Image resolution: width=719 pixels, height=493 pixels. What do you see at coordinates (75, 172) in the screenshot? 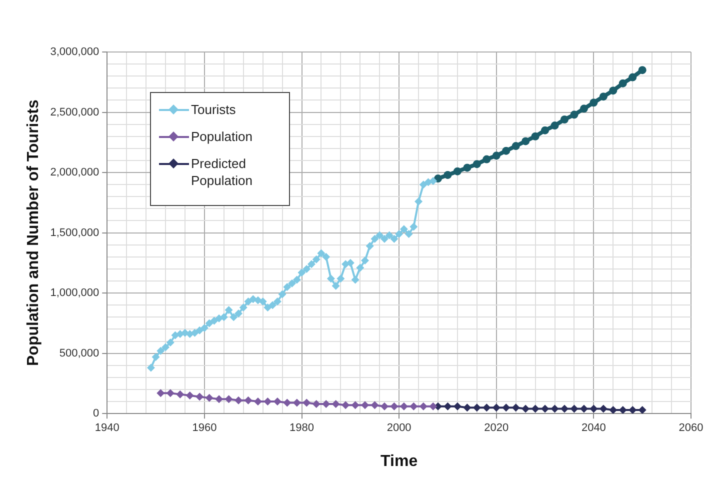
I see `y-tick-label: 2,000,000` at bounding box center [75, 172].